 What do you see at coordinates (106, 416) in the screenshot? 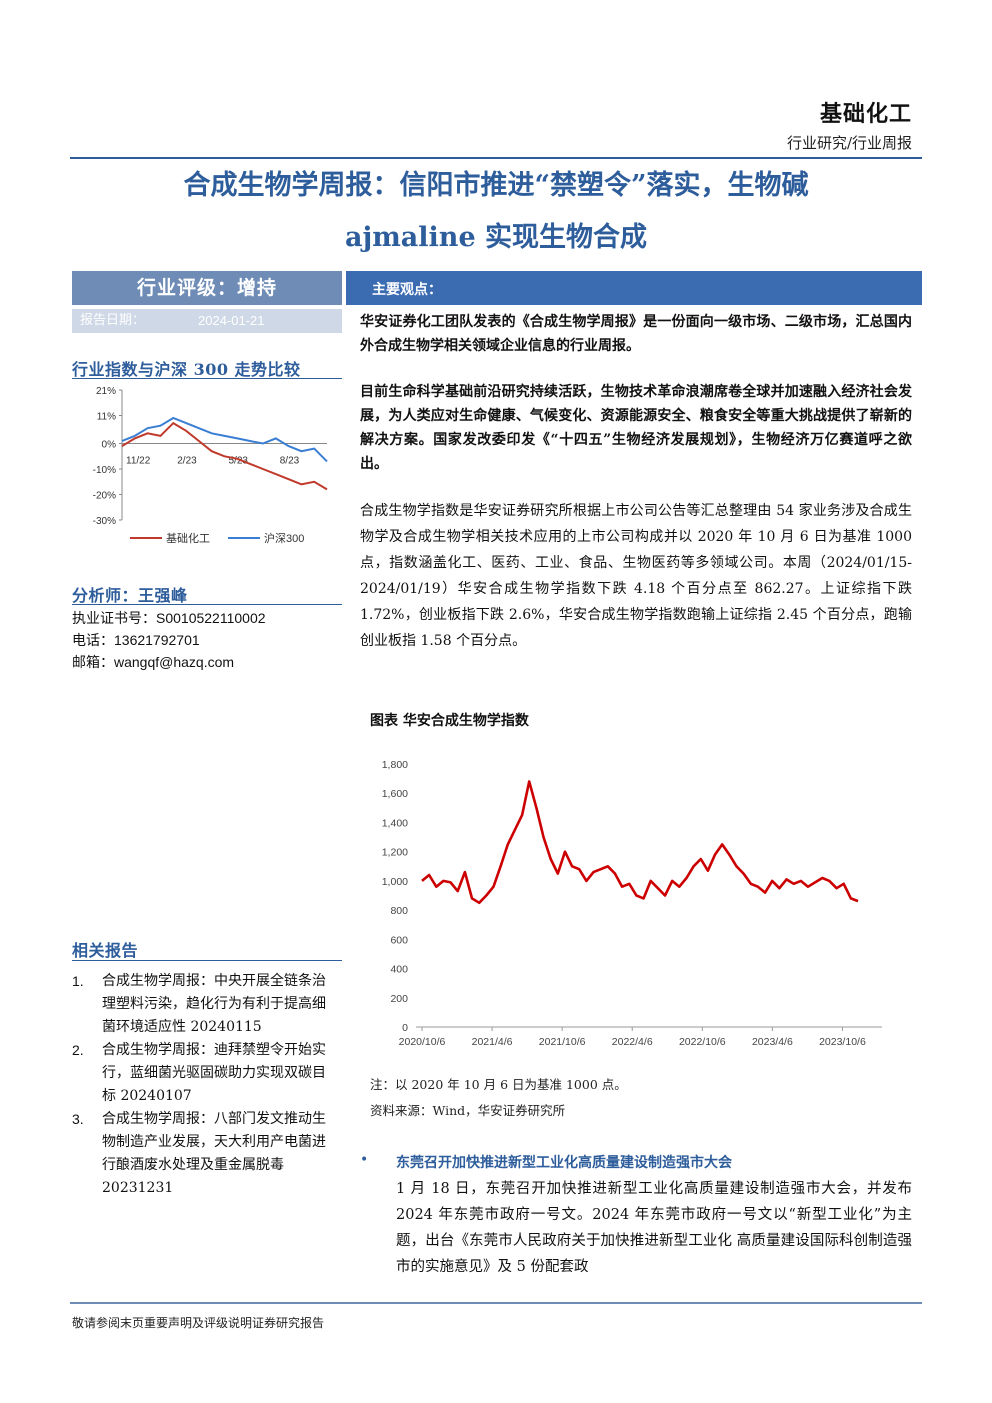
I see `trend-y-tick-label: 11%` at bounding box center [106, 416].